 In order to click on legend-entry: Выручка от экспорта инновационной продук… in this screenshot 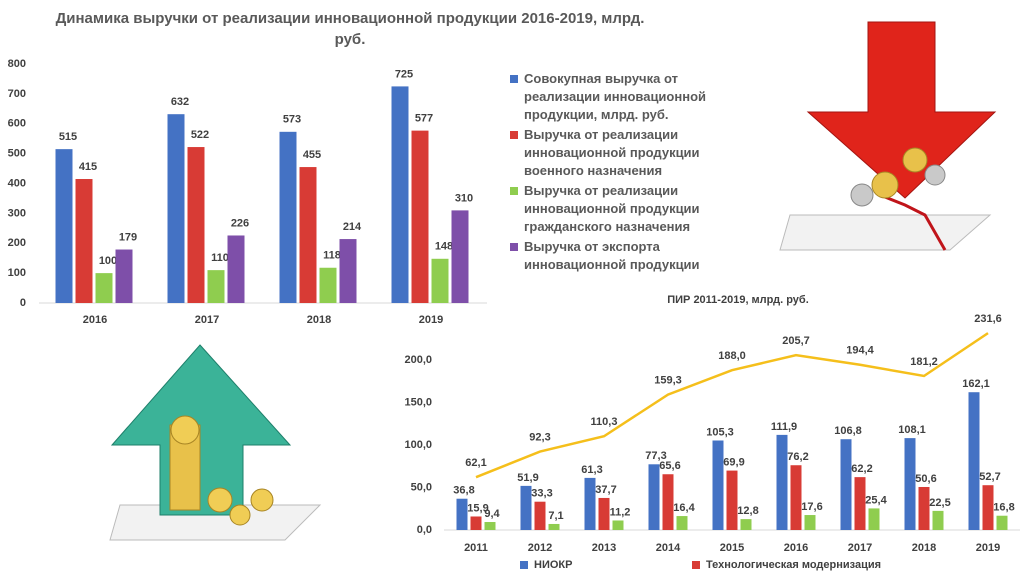, I will do `click(622, 256)`.